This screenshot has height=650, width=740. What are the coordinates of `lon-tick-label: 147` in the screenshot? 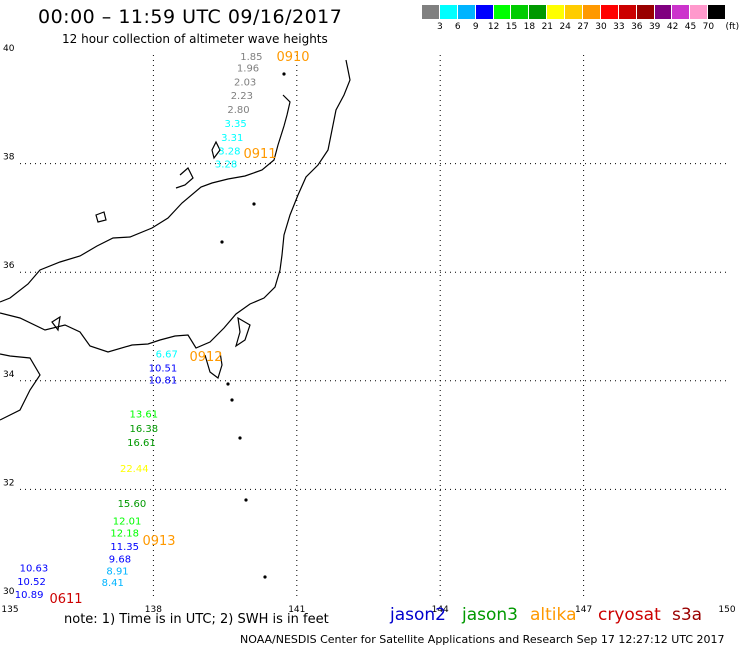 It's located at (583, 610).